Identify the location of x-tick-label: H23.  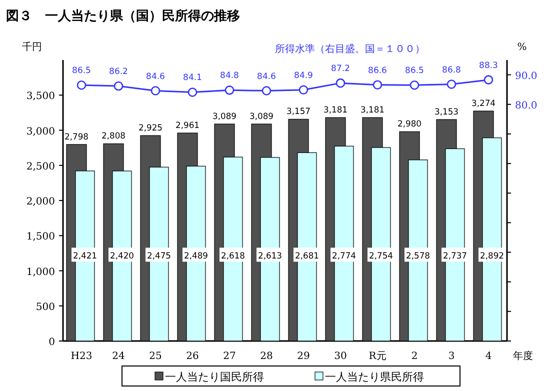
(81, 356).